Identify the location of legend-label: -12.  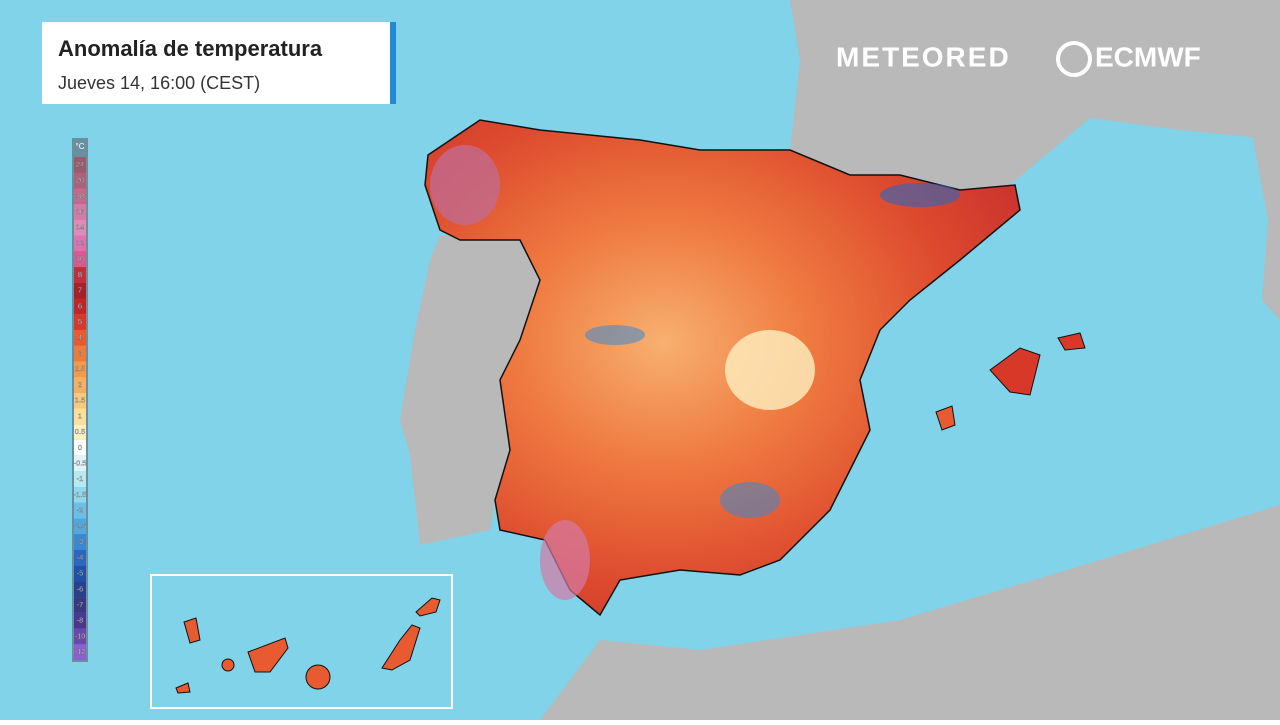
(80, 651).